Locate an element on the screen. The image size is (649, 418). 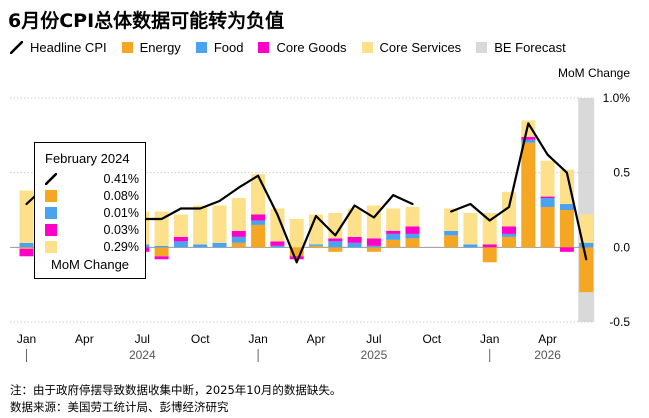
tooltip-value: 0.01% is located at coordinates (121, 213).